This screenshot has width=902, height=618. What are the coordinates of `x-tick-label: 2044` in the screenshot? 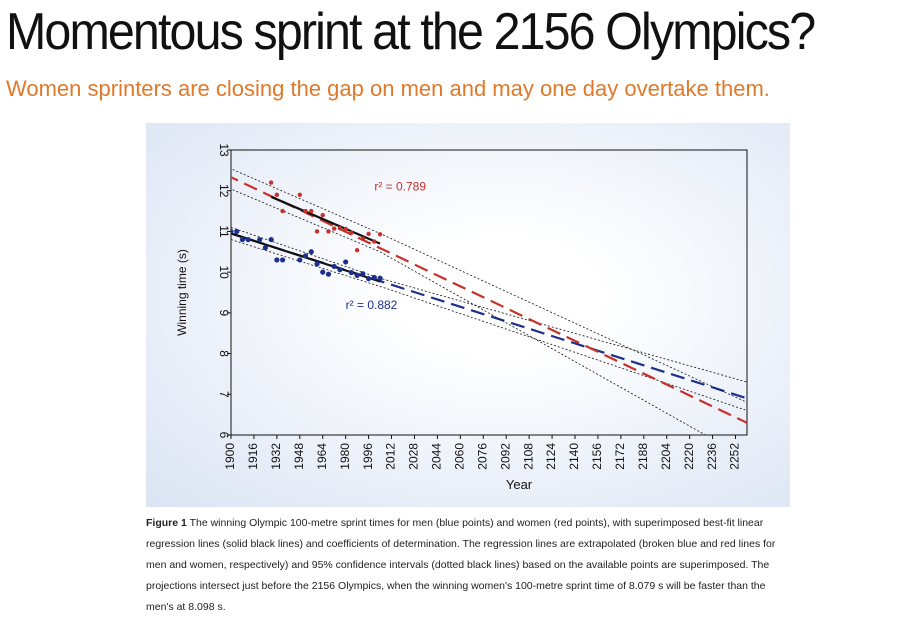 It's located at (437, 456).